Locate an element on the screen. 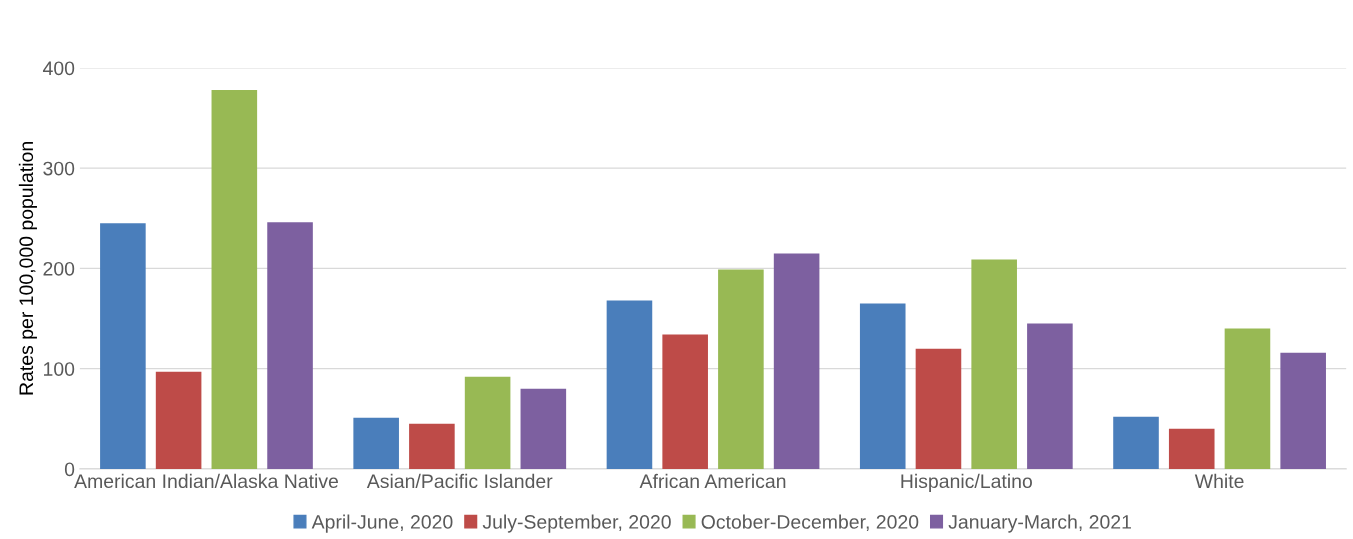 Image resolution: width=1353 pixels, height=539 pixels. x-tick-label: White is located at coordinates (1219, 481).